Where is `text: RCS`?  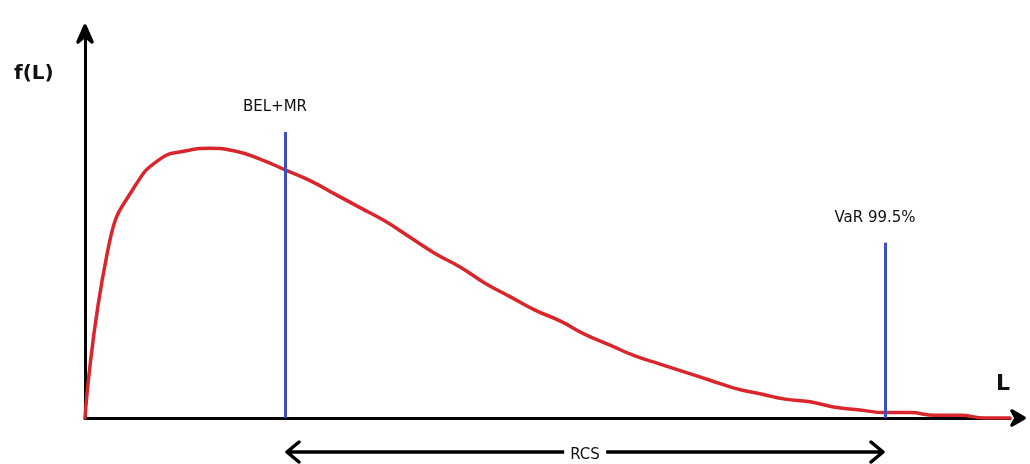 text: RCS is located at coordinates (585, 454).